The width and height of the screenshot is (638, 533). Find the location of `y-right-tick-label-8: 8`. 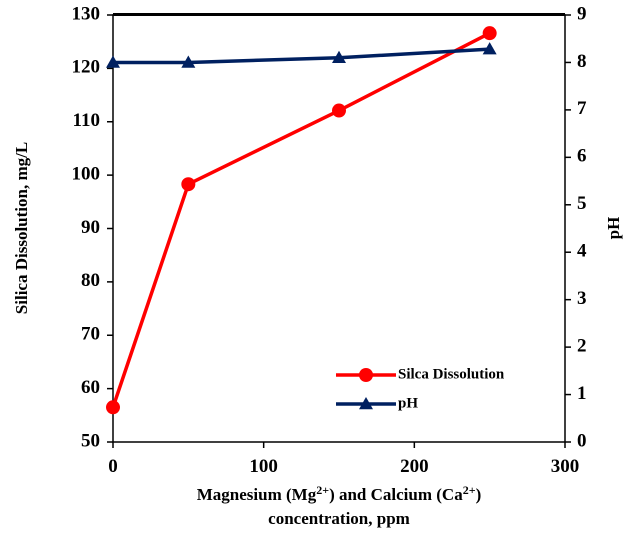

y-right-tick-label-8: 8 is located at coordinates (582, 61).